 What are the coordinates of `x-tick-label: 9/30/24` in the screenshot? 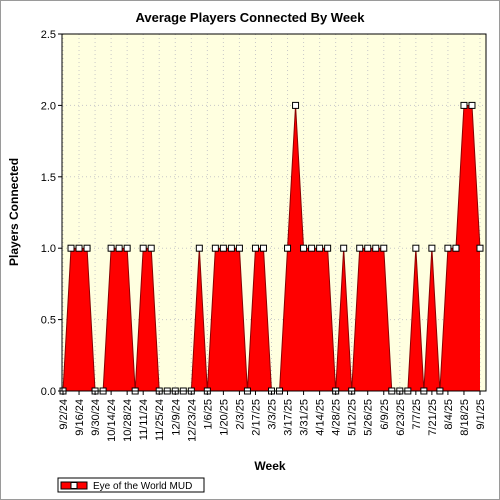 It's located at (96, 417).